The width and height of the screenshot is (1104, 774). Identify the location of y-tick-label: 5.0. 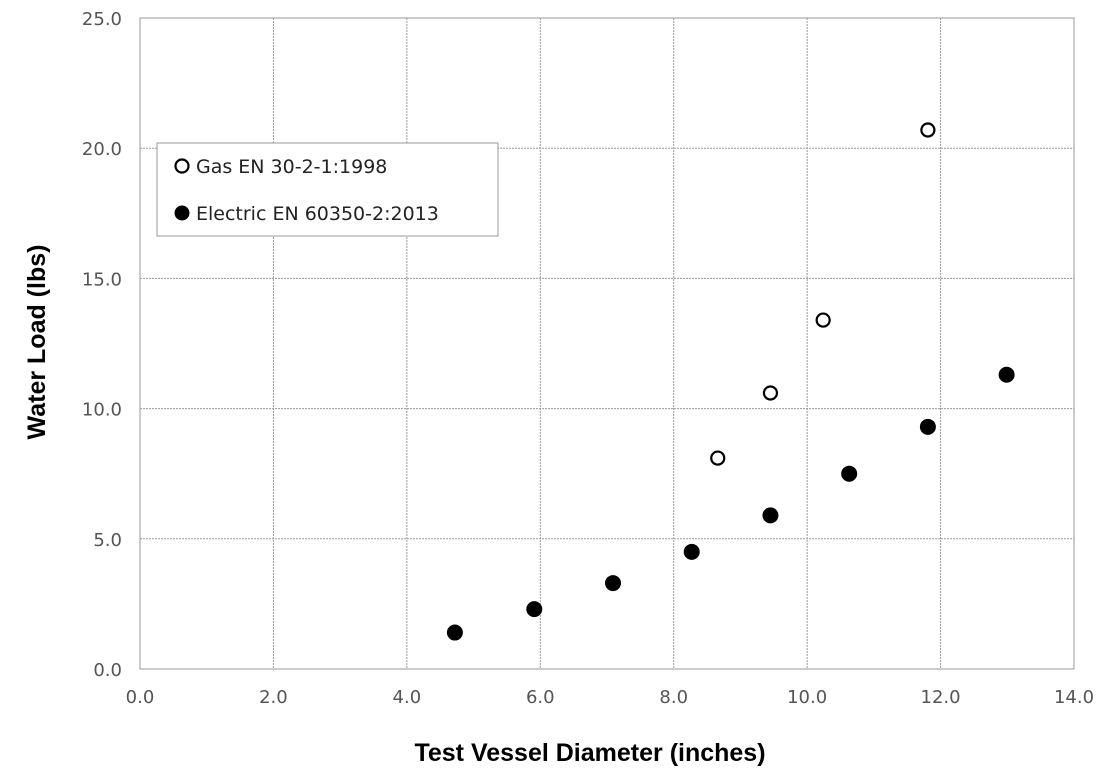
(107, 540).